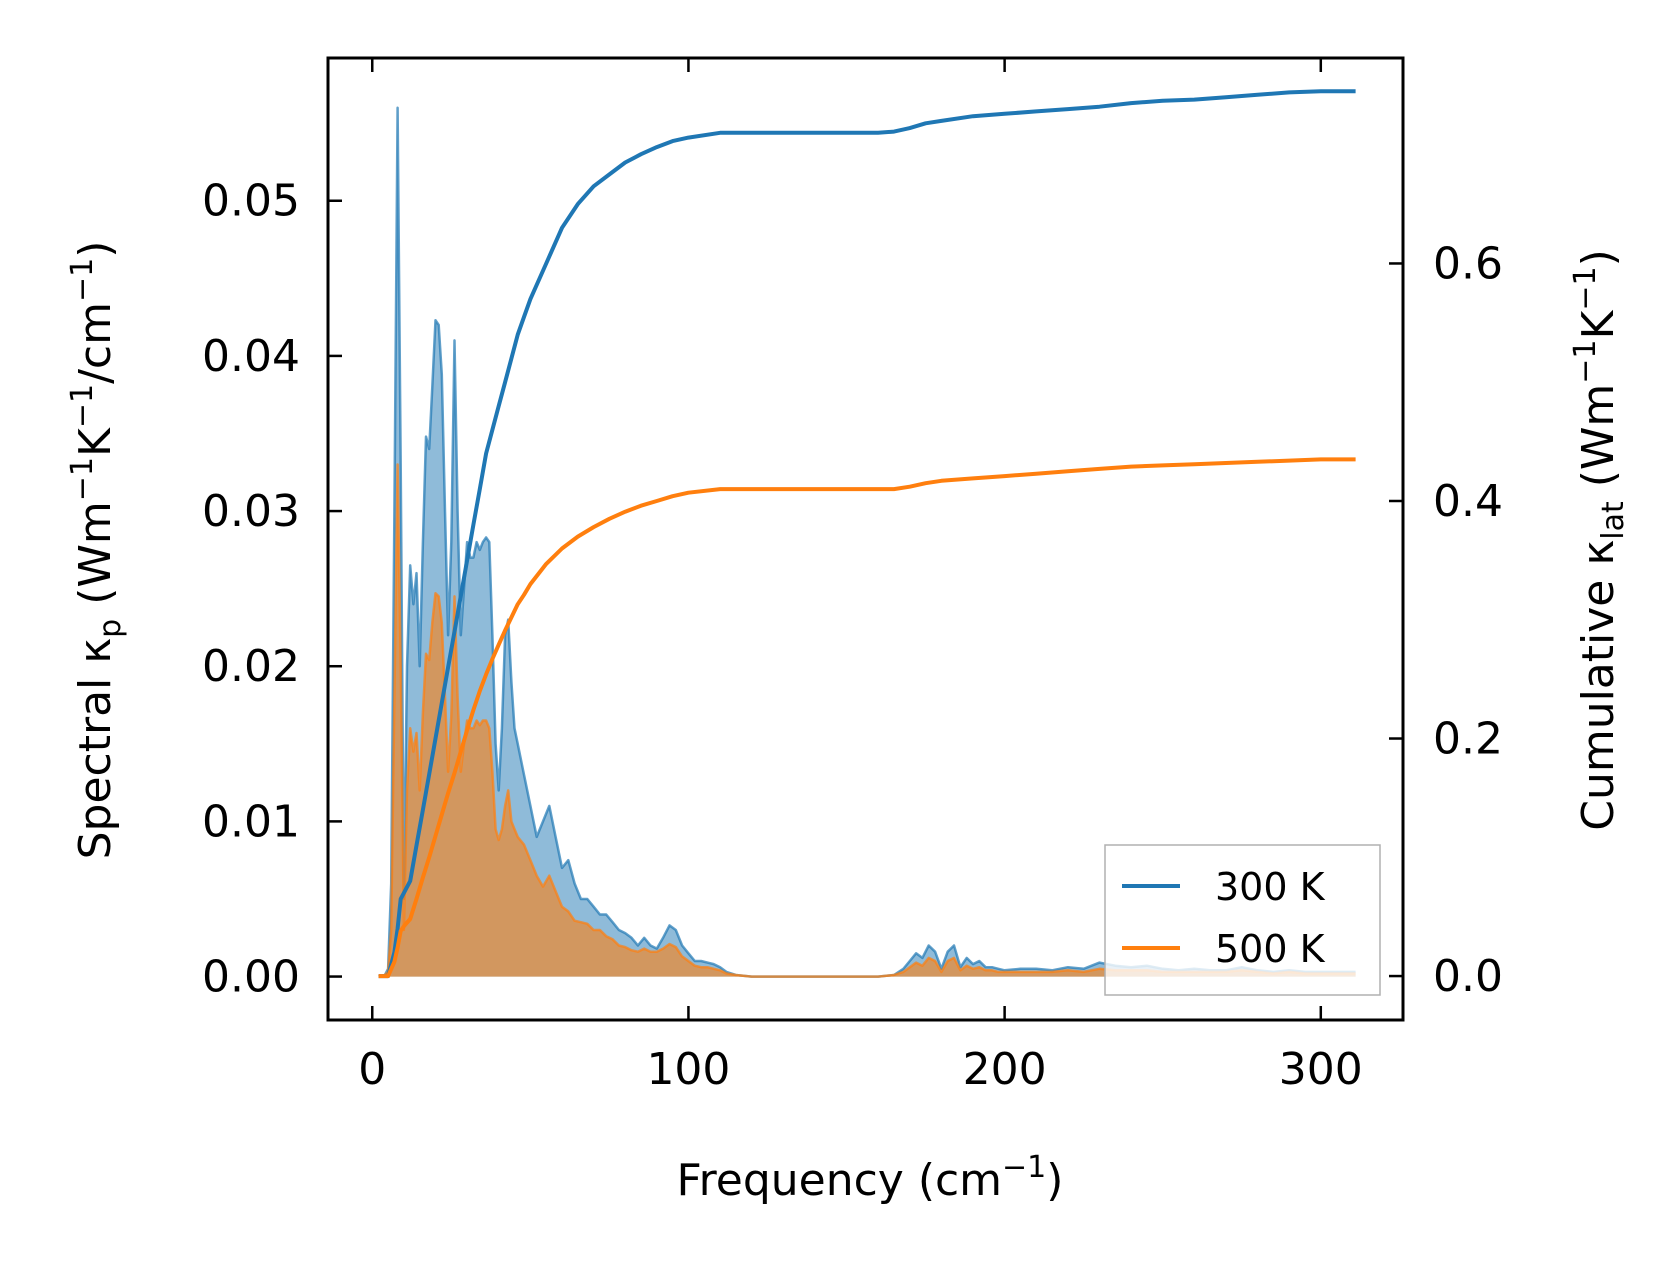  What do you see at coordinates (251, 977) in the screenshot?
I see `y-left-tick-label: 0.00` at bounding box center [251, 977].